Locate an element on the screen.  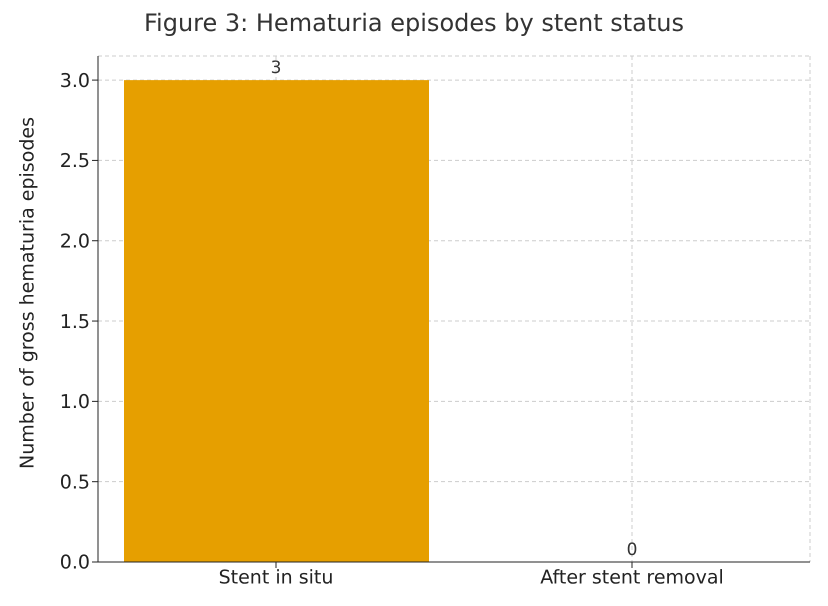
y-tick-label: 3.0 is located at coordinates (75, 81).